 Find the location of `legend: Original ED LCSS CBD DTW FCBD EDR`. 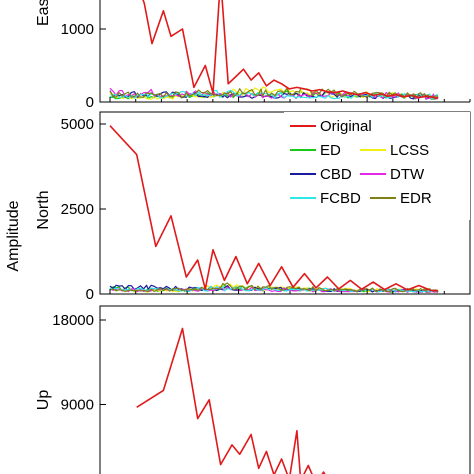

legend: Original ED LCSS CBD DTW FCBD EDR is located at coordinates (377, 166).